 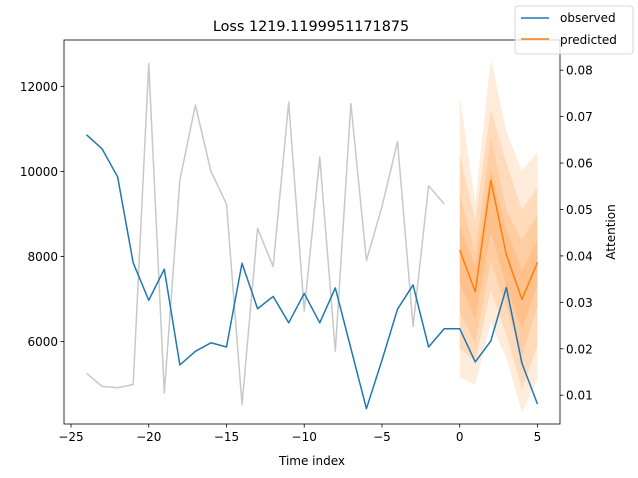 I want to click on x-tick-label: −5, so click(x=382, y=437).